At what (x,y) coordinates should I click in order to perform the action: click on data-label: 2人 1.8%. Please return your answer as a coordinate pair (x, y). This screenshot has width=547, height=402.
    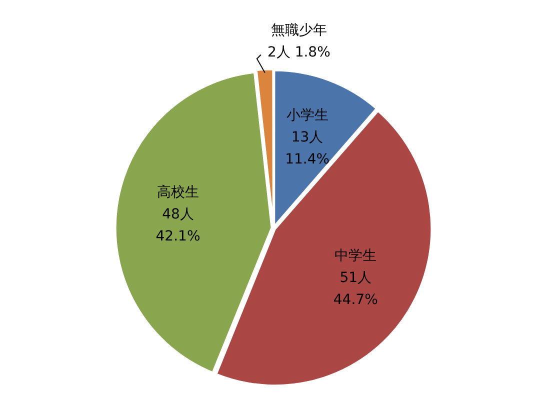
    Looking at the image, I should click on (298, 52).